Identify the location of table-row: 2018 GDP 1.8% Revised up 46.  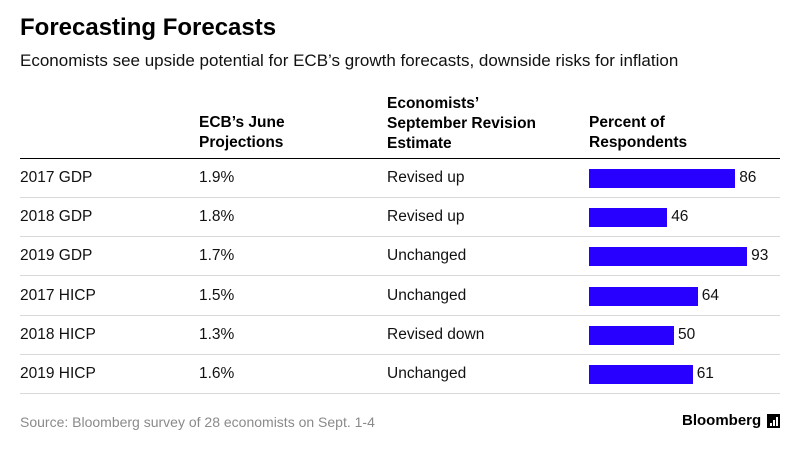
(400, 218).